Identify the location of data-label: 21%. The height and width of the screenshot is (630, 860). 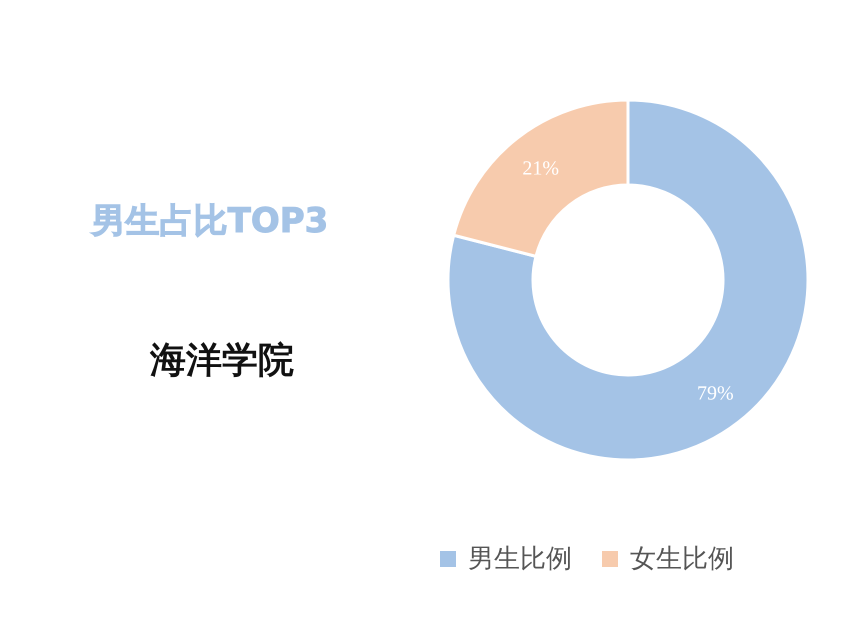
(540, 168).